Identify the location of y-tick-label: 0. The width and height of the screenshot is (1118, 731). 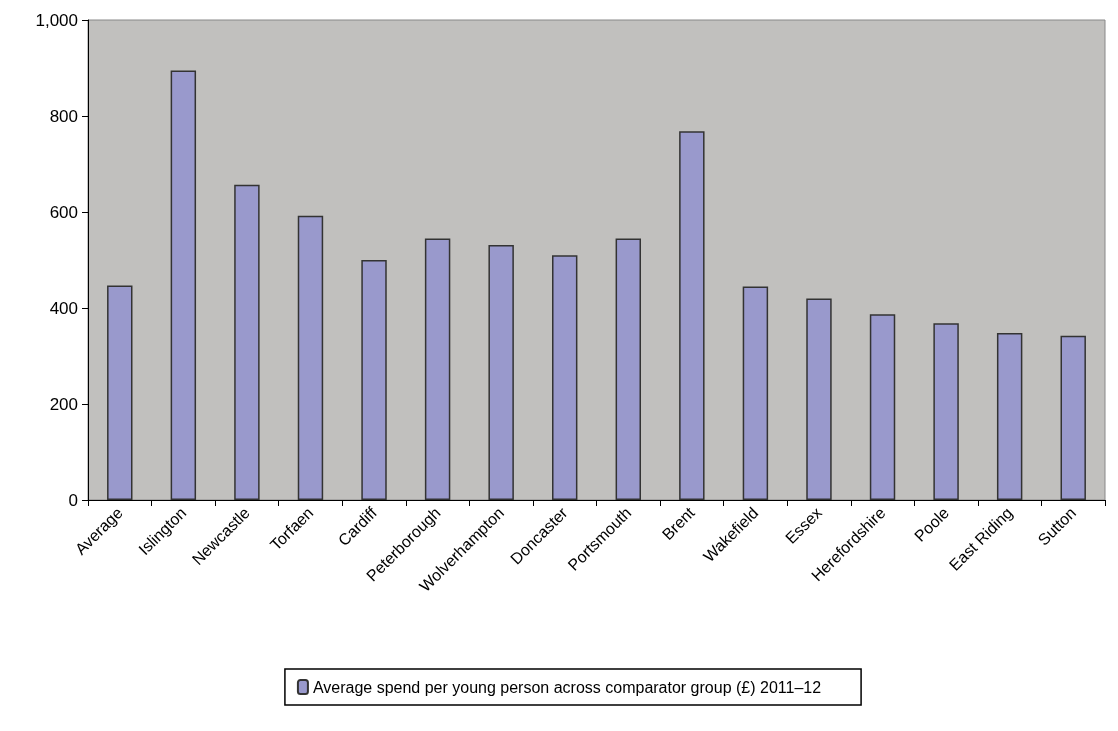
(73, 500).